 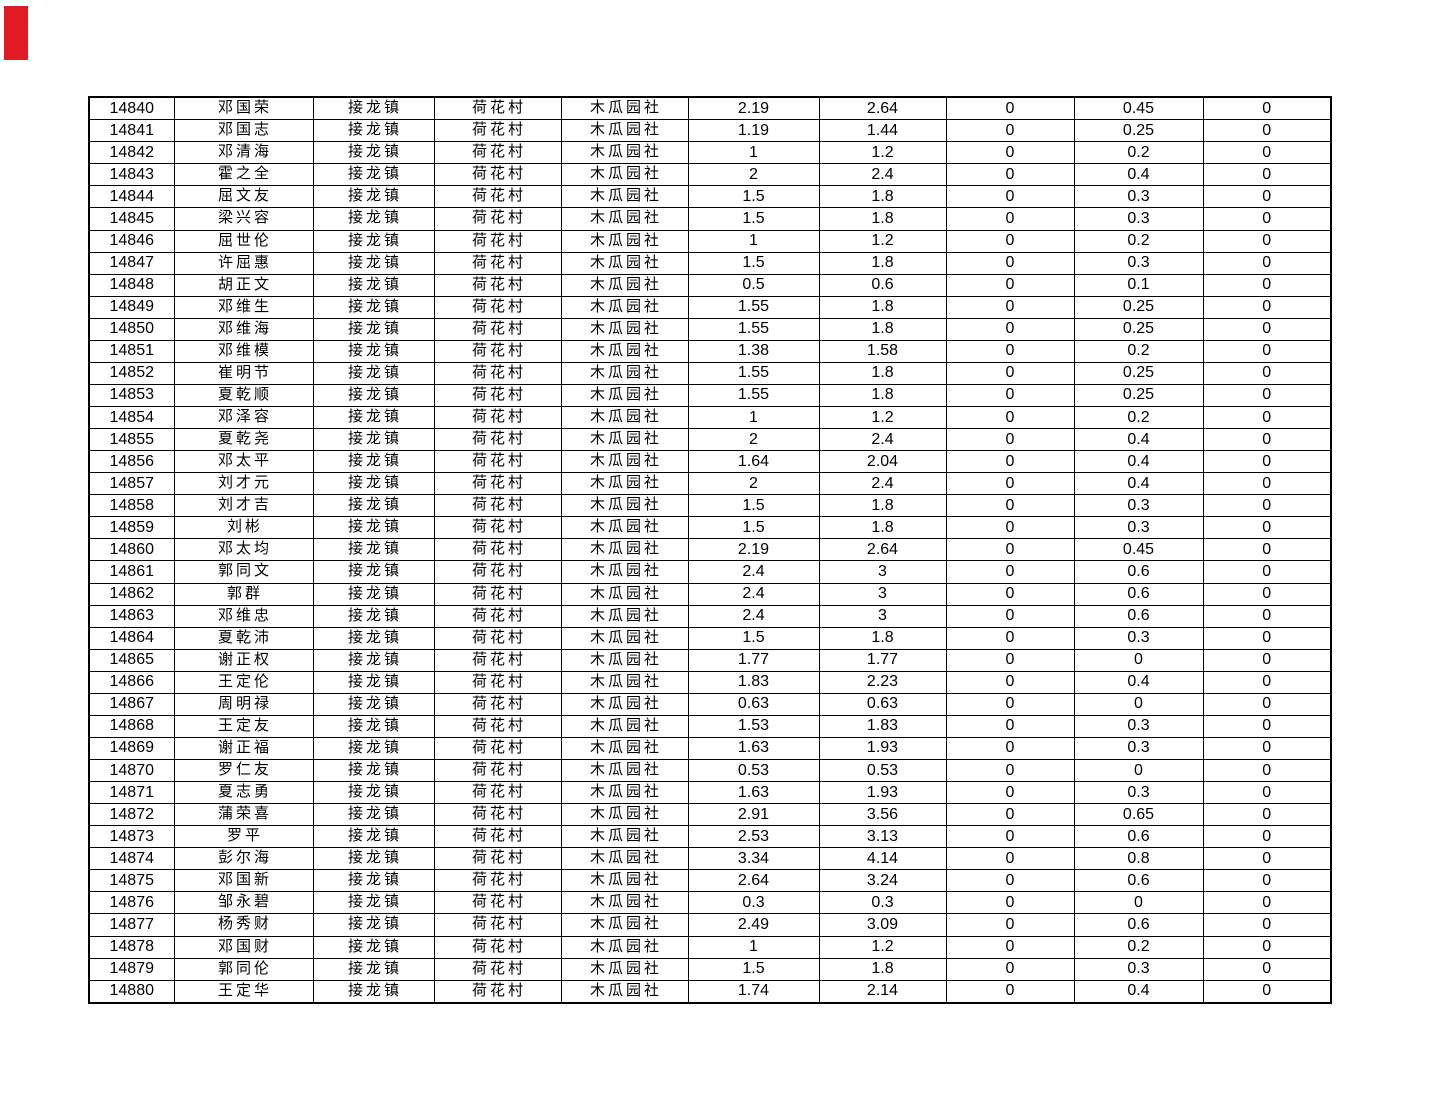 What do you see at coordinates (131, 726) in the screenshot?
I see `cell-record-id: 14868` at bounding box center [131, 726].